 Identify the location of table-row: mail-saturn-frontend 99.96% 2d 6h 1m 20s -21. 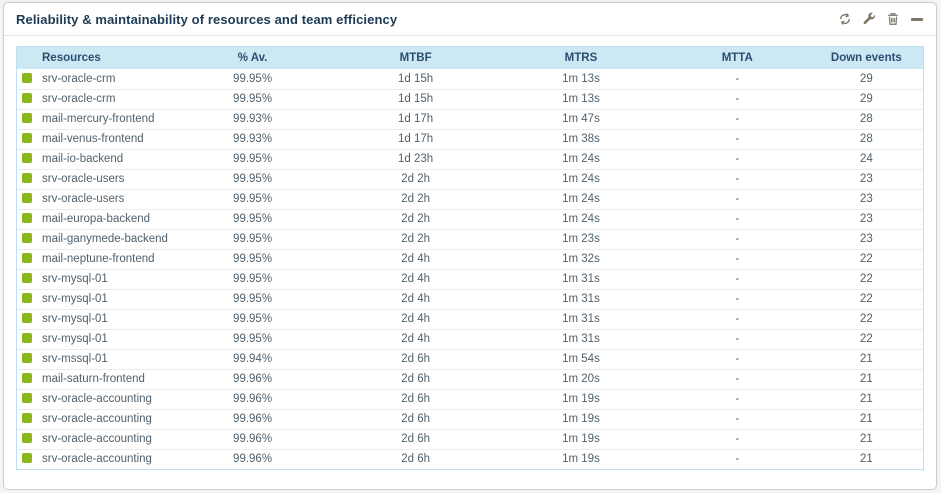
(470, 379).